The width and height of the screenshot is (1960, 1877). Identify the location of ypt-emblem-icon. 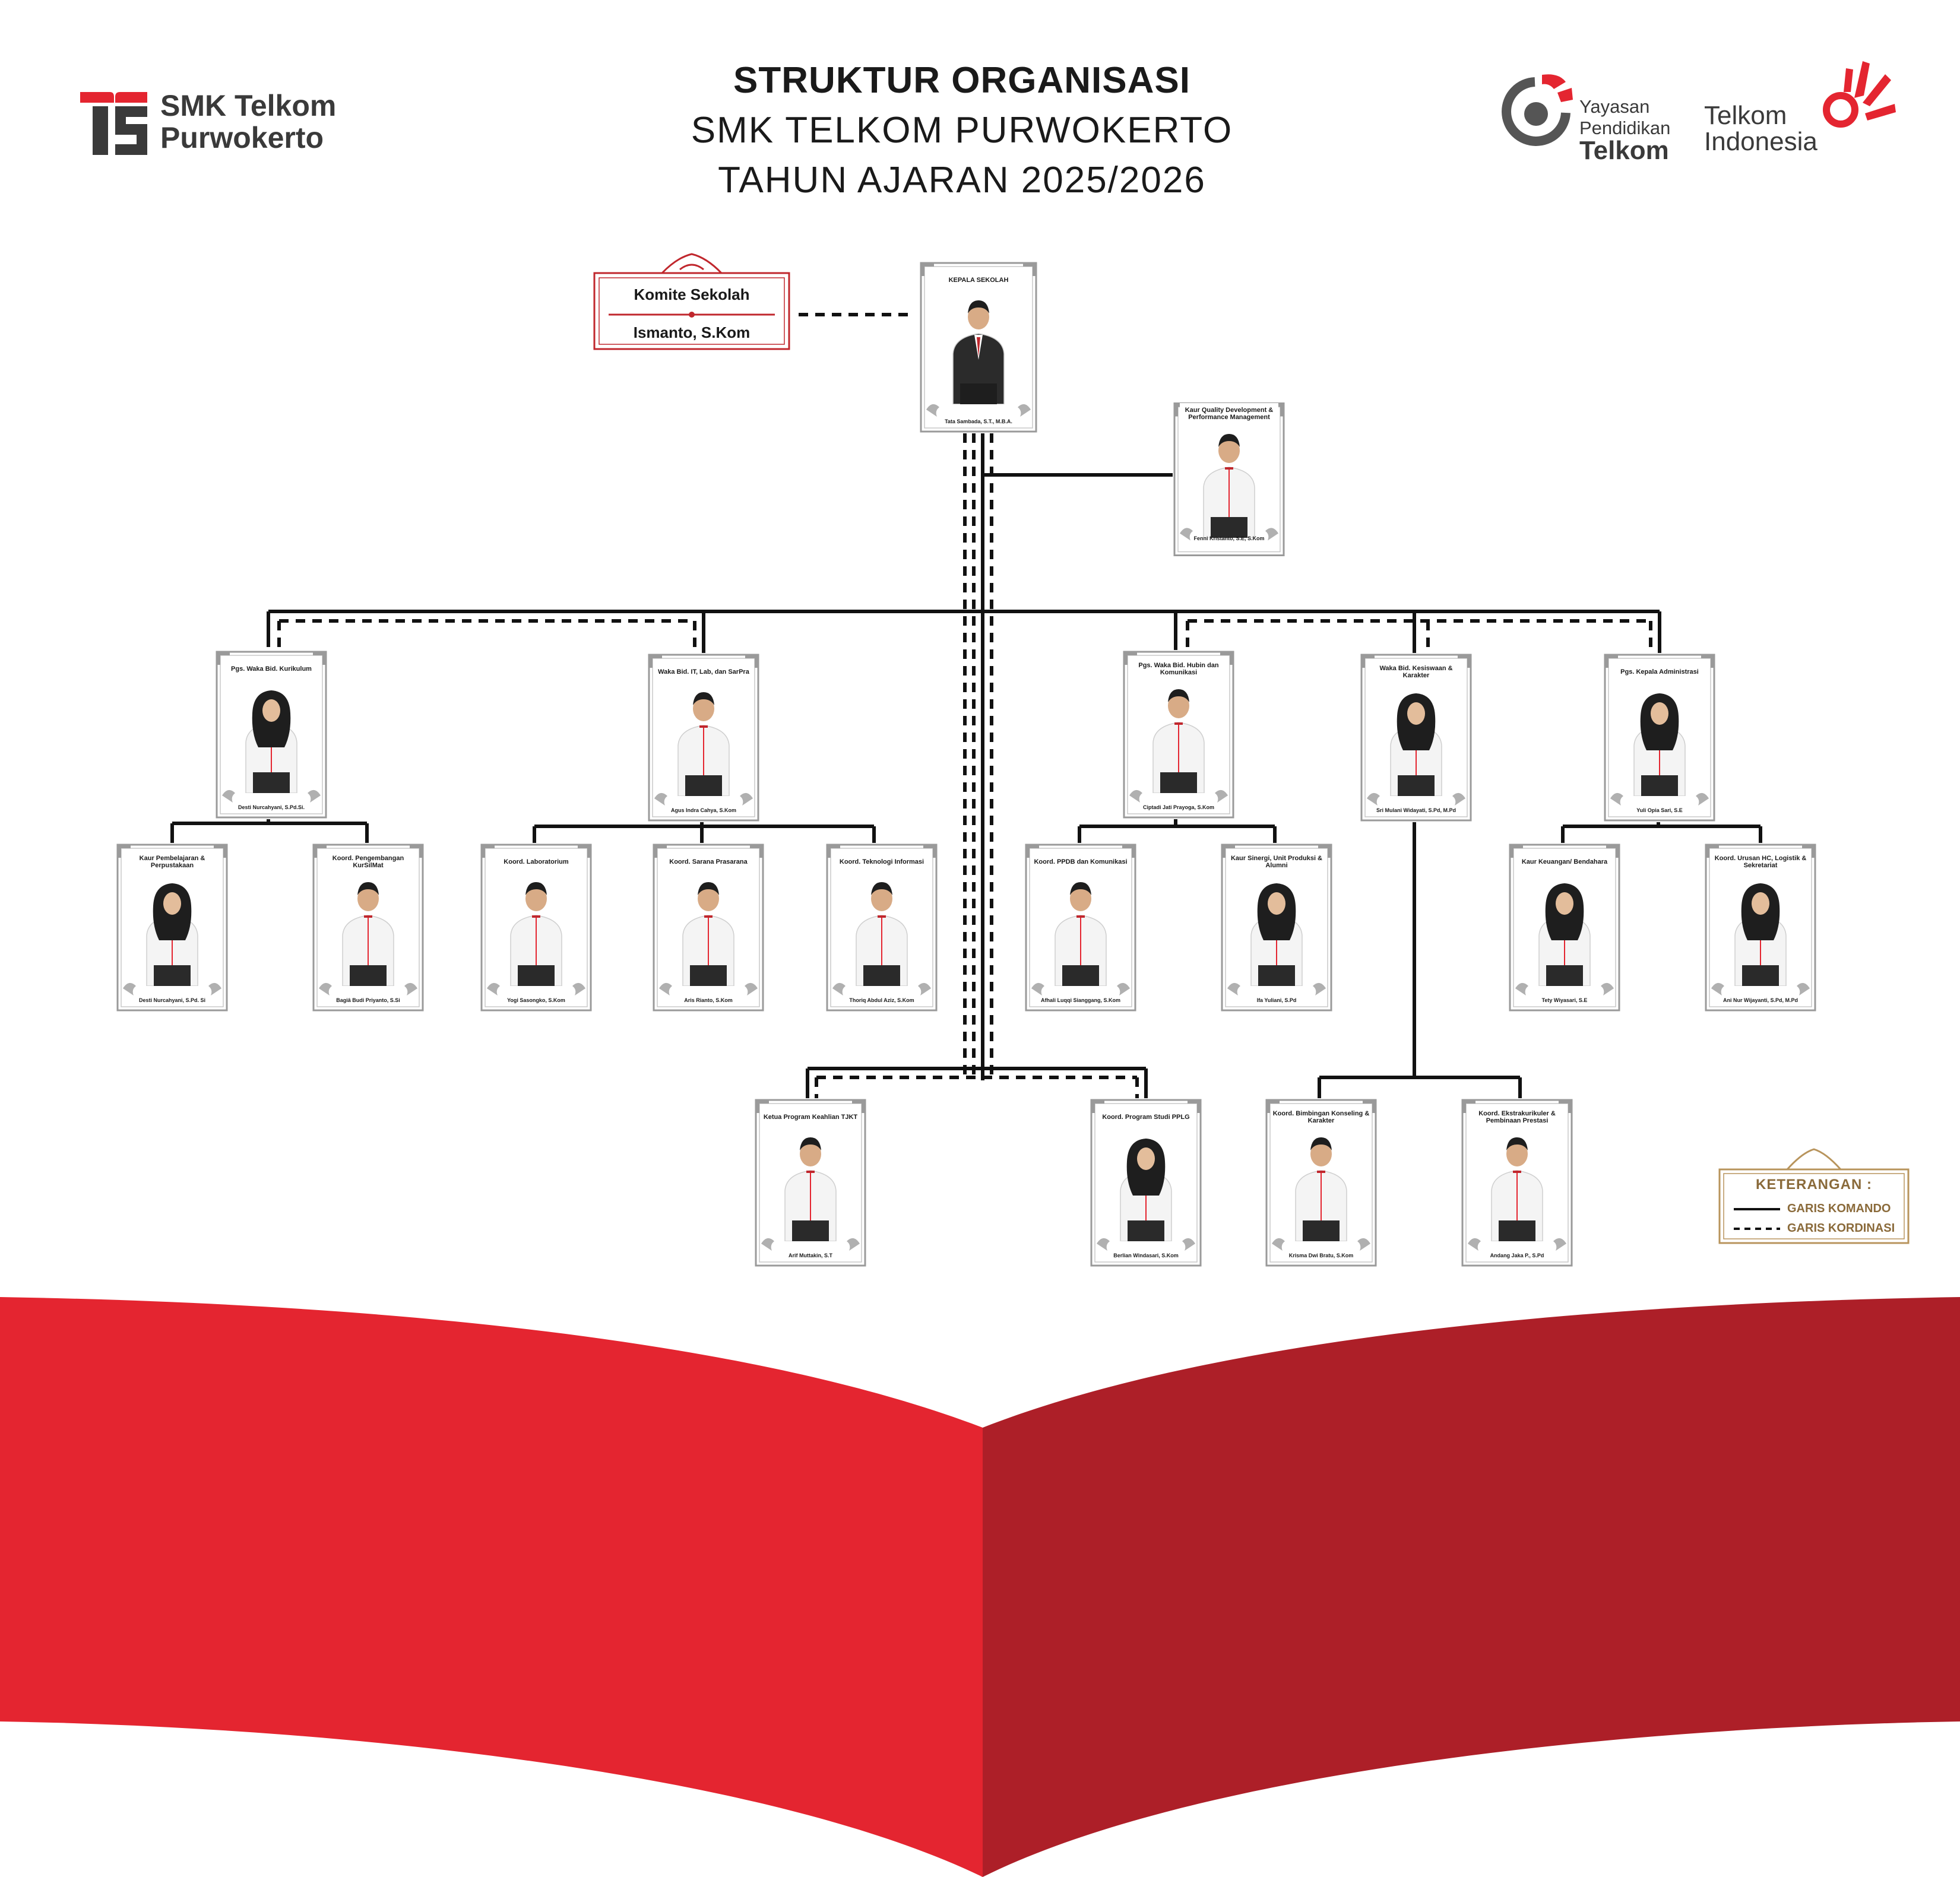
(1537, 110).